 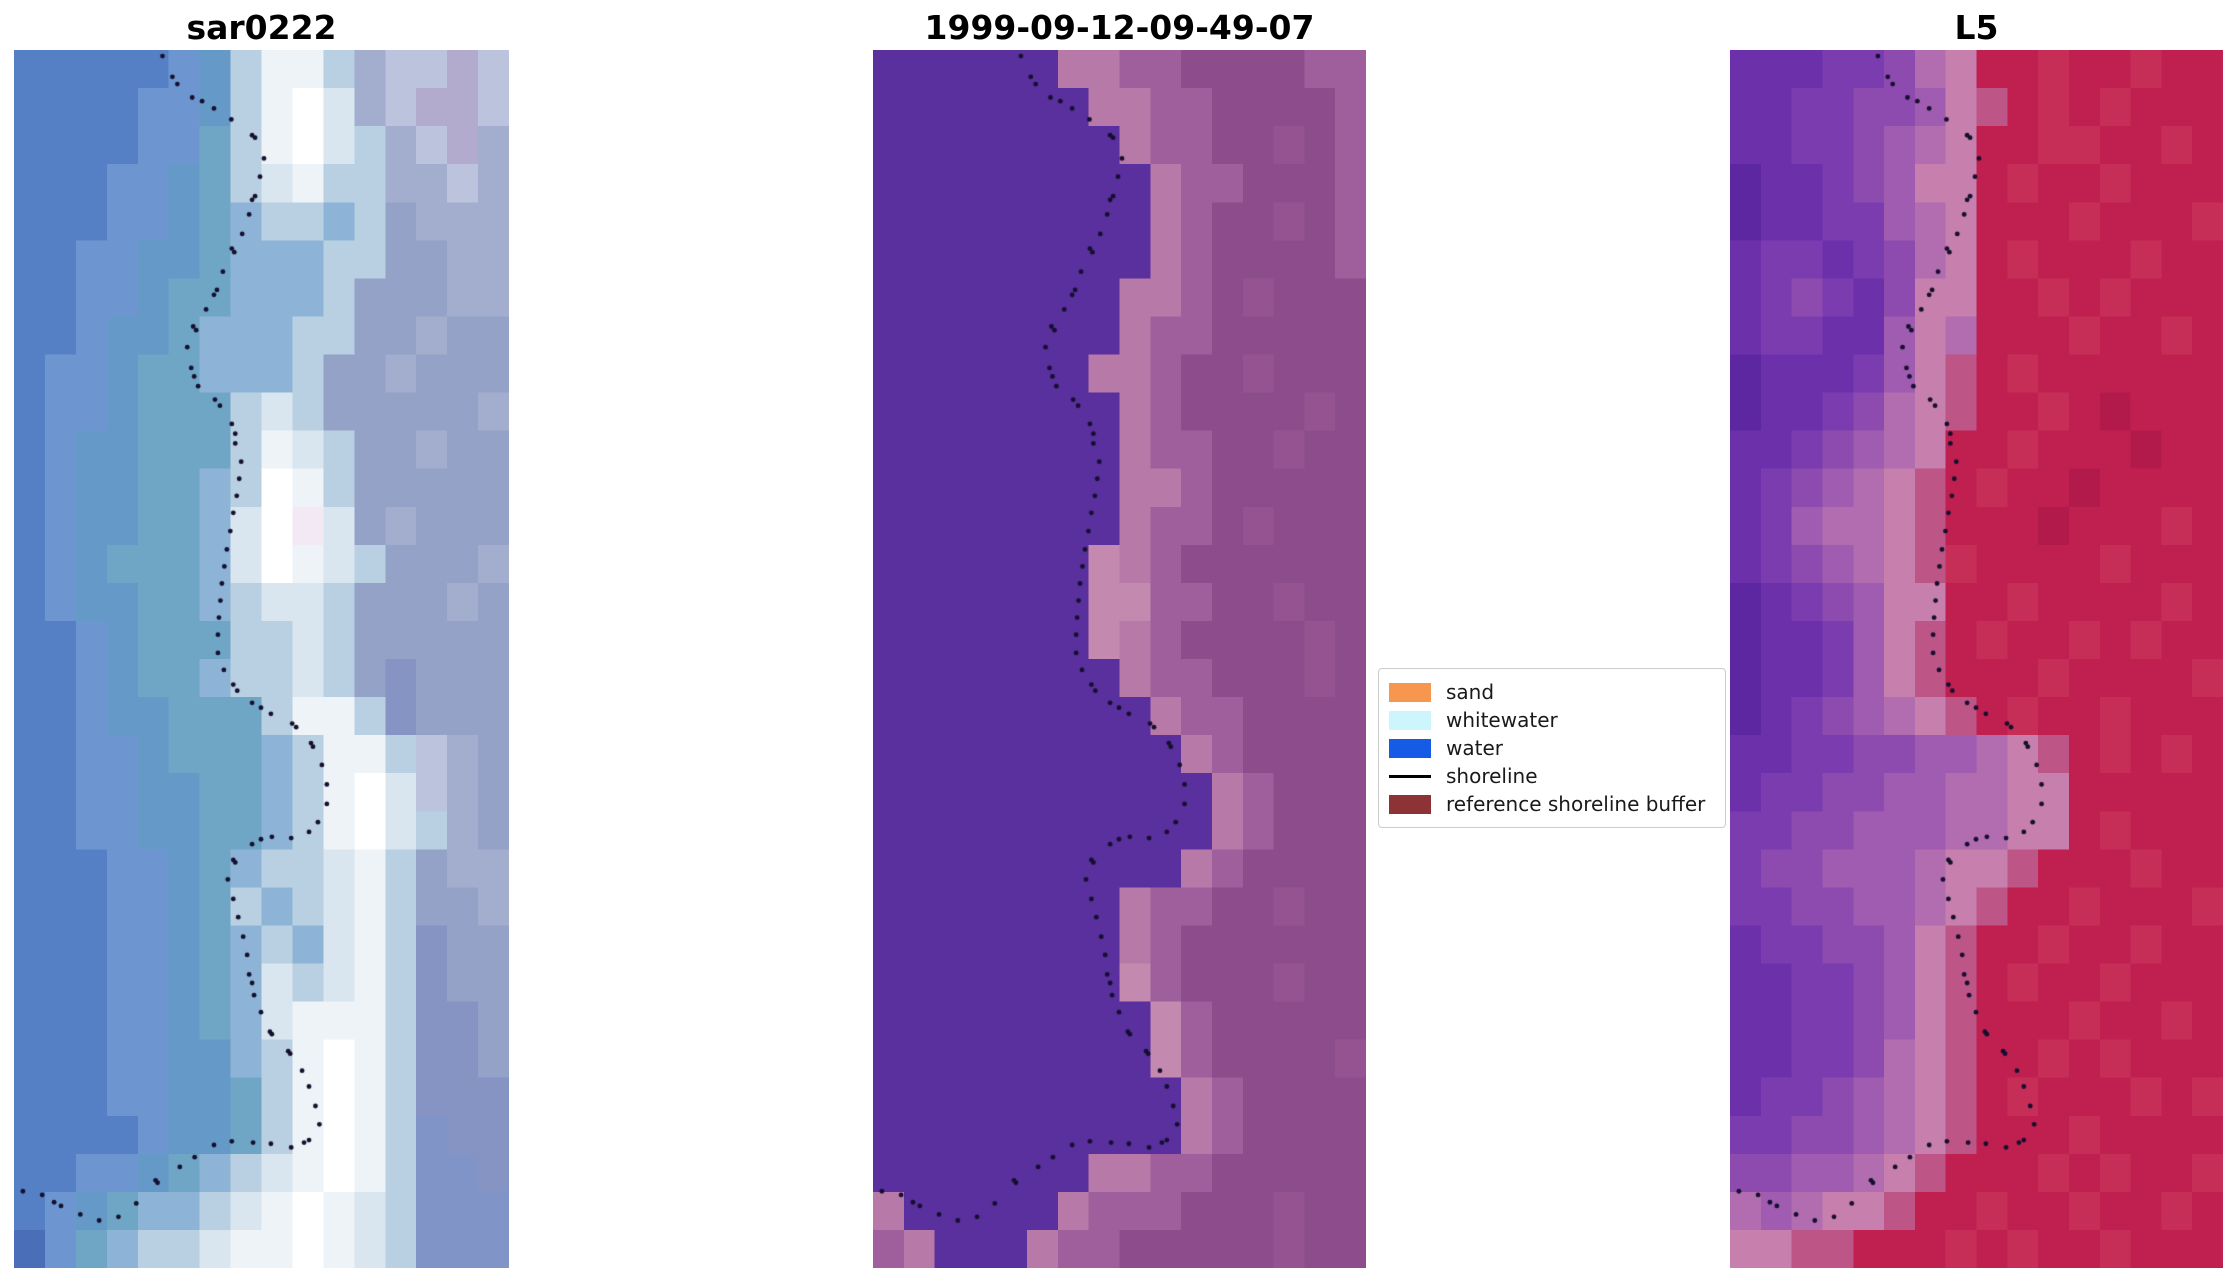 I want to click on reference-shoreline-buffer-swatch, so click(x=1410, y=804).